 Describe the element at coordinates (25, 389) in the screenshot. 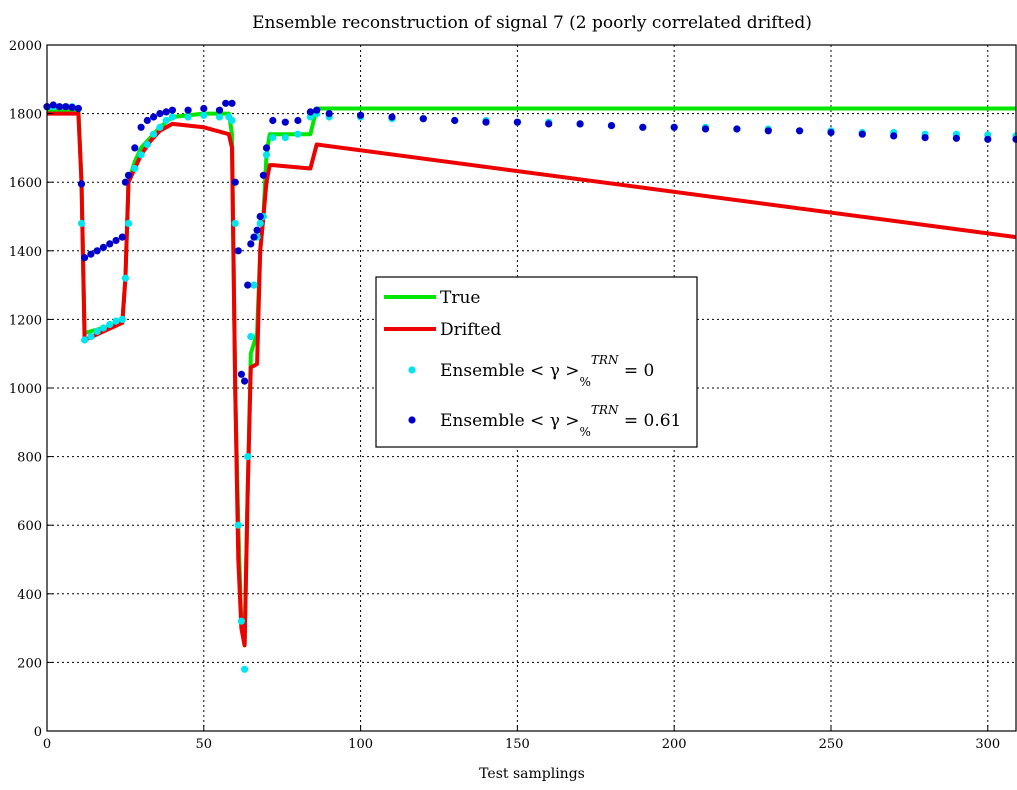

I see `y-tick-label: 1000` at that location.